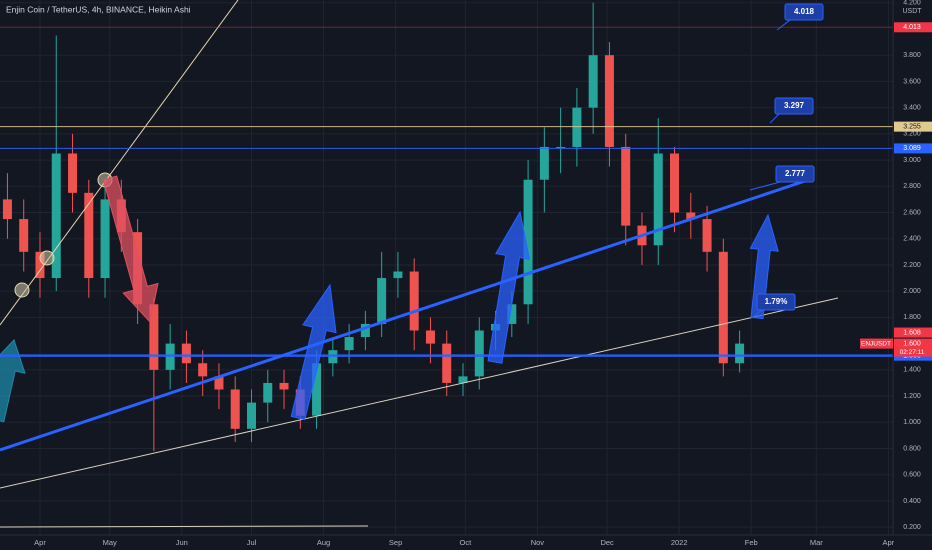 This screenshot has height=550, width=932. Describe the element at coordinates (912, 422) in the screenshot. I see `y-tick-label: 1.000` at that location.